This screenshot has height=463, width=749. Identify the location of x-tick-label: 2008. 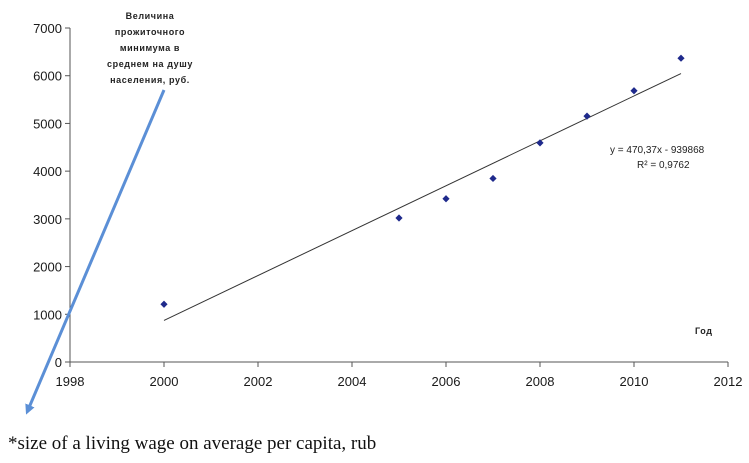
(540, 381).